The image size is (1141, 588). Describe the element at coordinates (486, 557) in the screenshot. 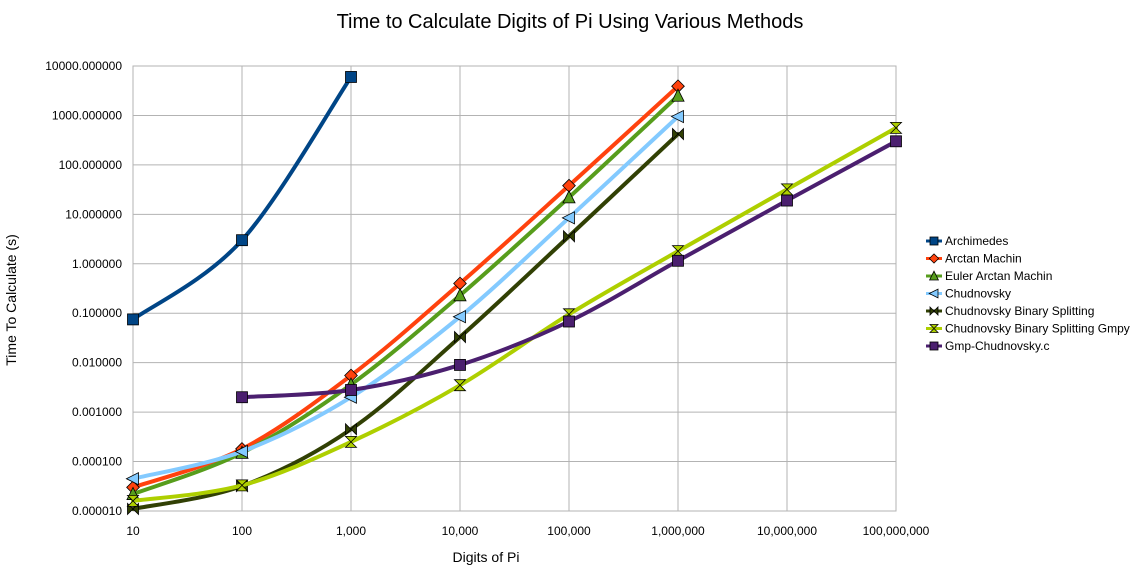

I see `x-axis-label: Digits of Pi` at that location.